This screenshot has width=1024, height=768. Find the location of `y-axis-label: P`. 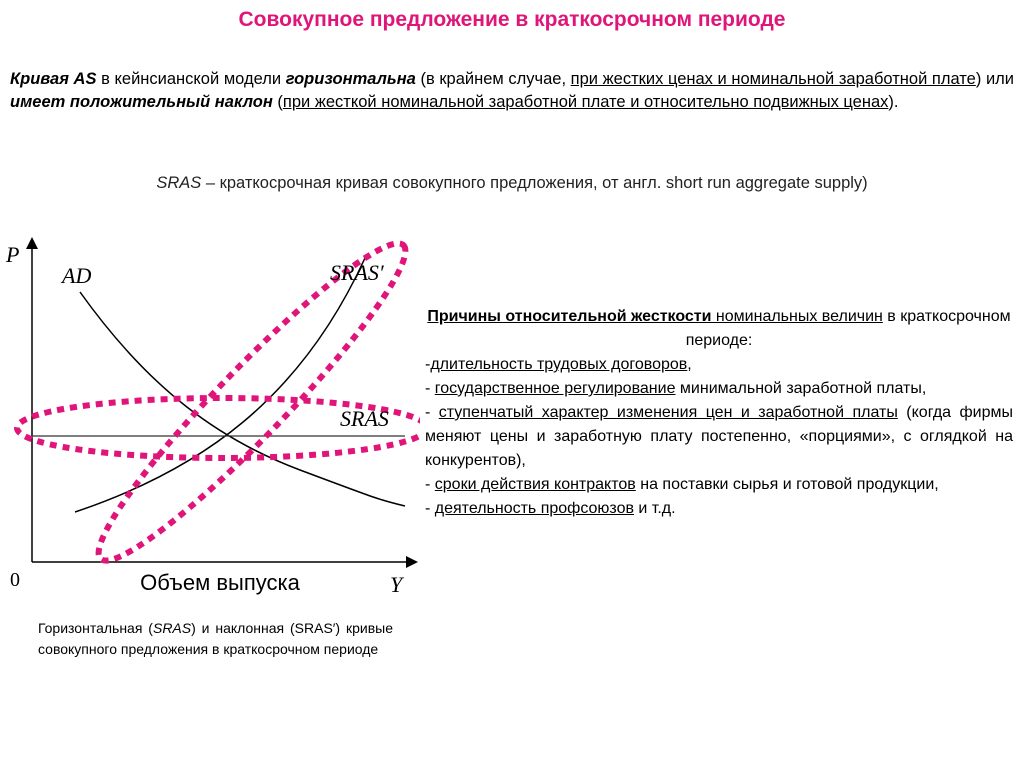

y-axis-label: P is located at coordinates (12, 254).